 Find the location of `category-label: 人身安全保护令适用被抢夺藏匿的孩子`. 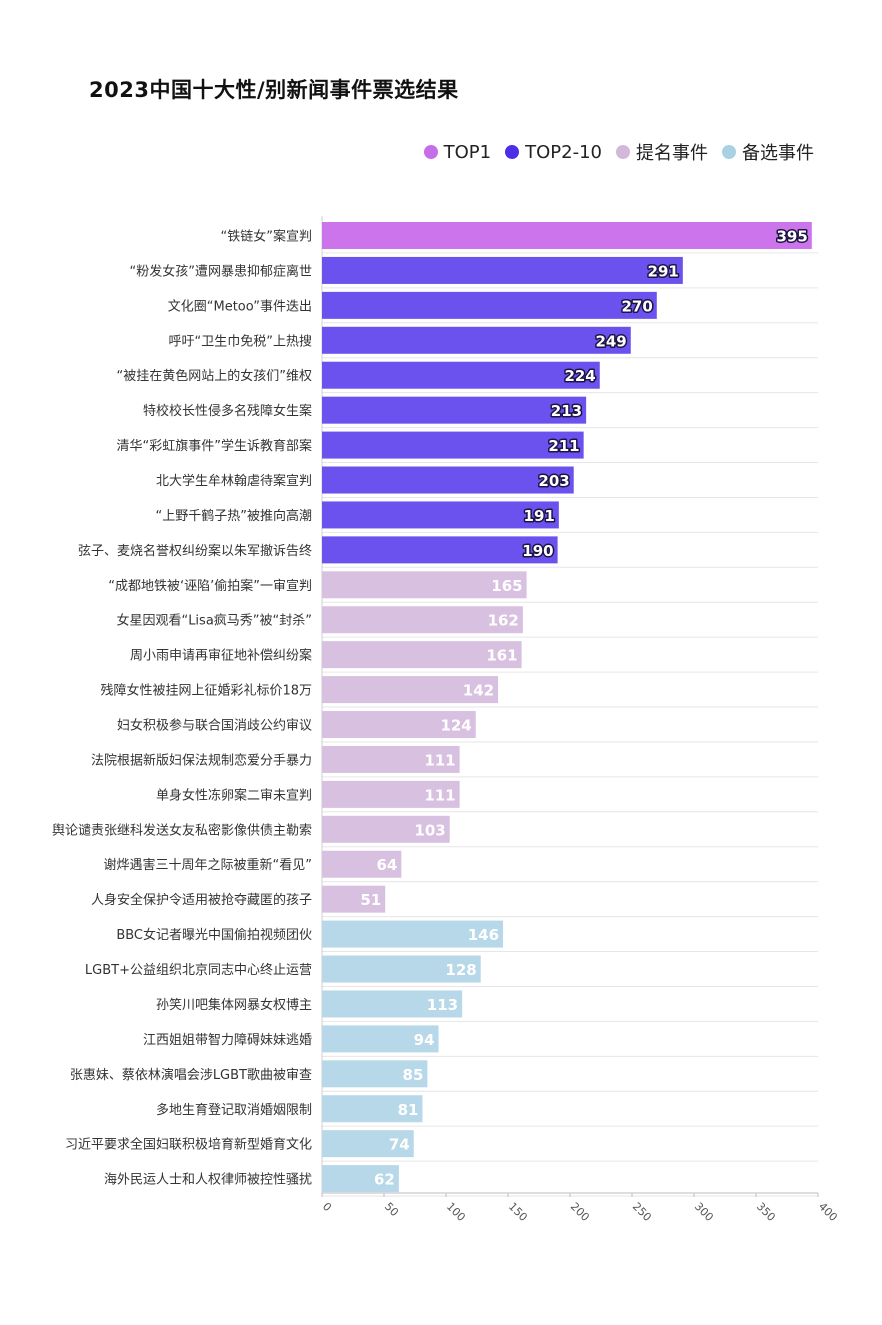

category-label: 人身安全保护令适用被抢夺藏匿的孩子 is located at coordinates (201, 900).